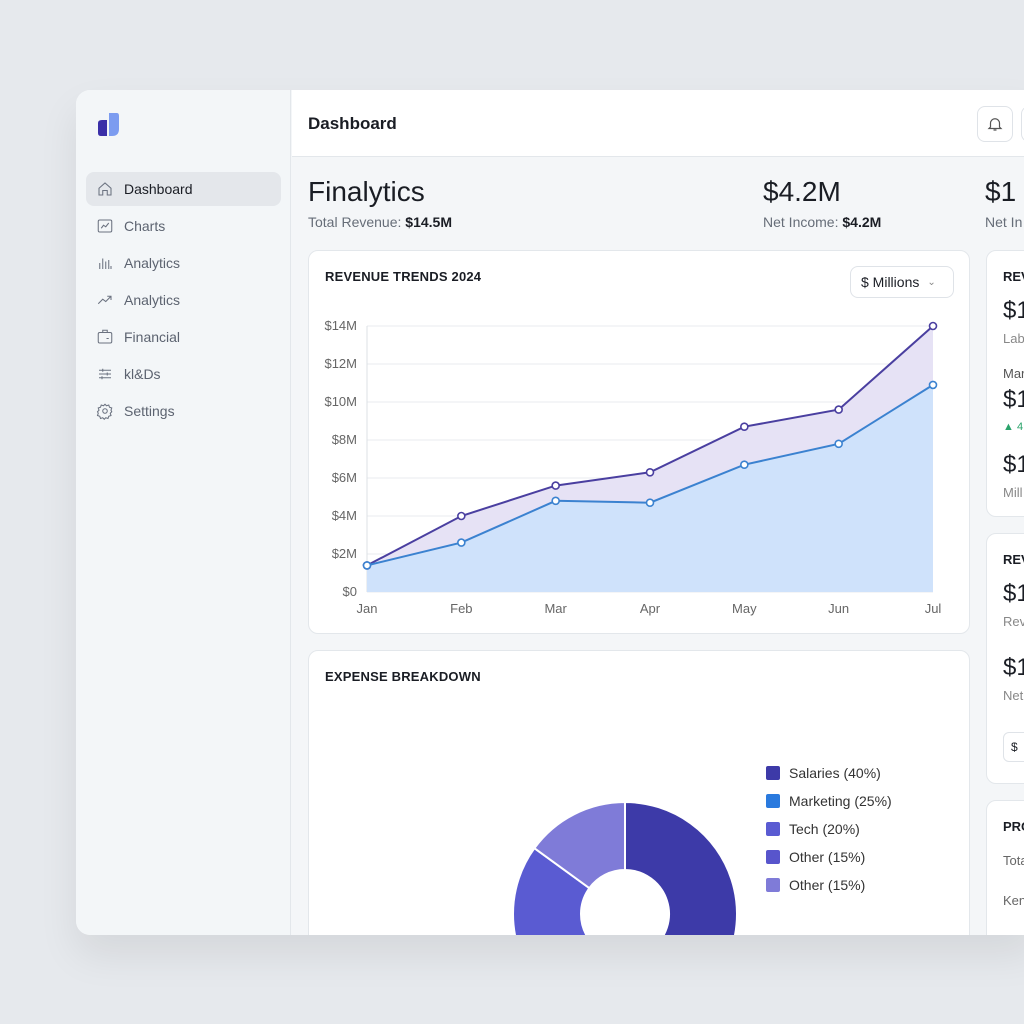 The image size is (1024, 1024). I want to click on y-tick-label: $14M, so click(340, 325).